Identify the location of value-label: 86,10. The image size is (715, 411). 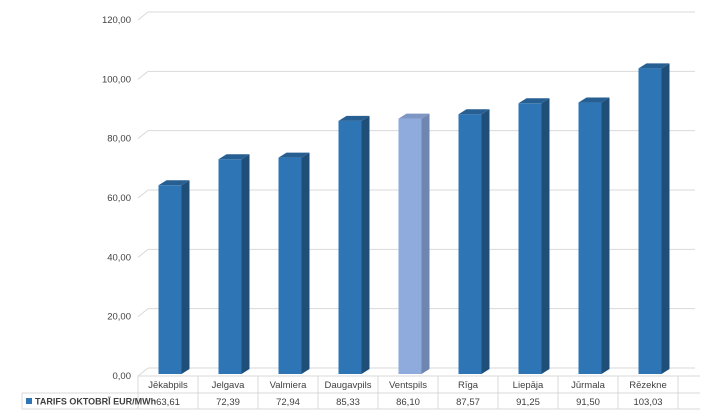
(408, 402).